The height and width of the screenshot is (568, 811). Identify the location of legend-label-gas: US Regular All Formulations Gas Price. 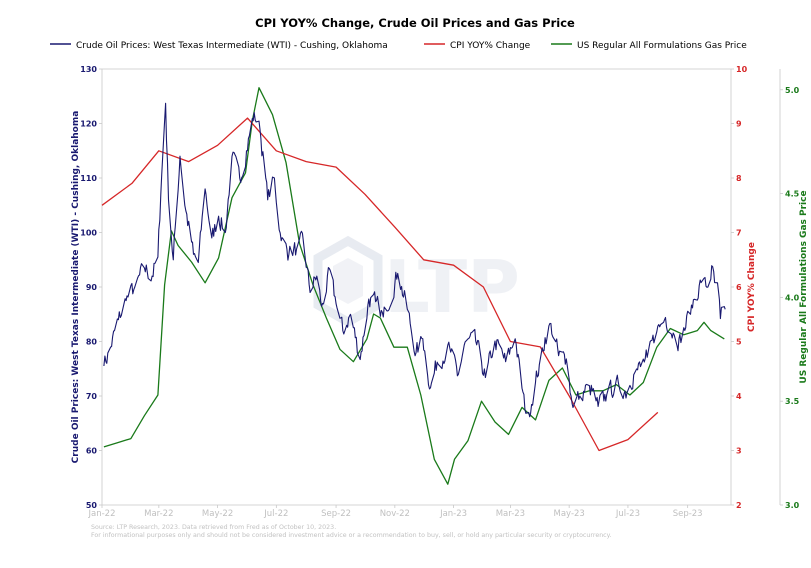
(662, 46).